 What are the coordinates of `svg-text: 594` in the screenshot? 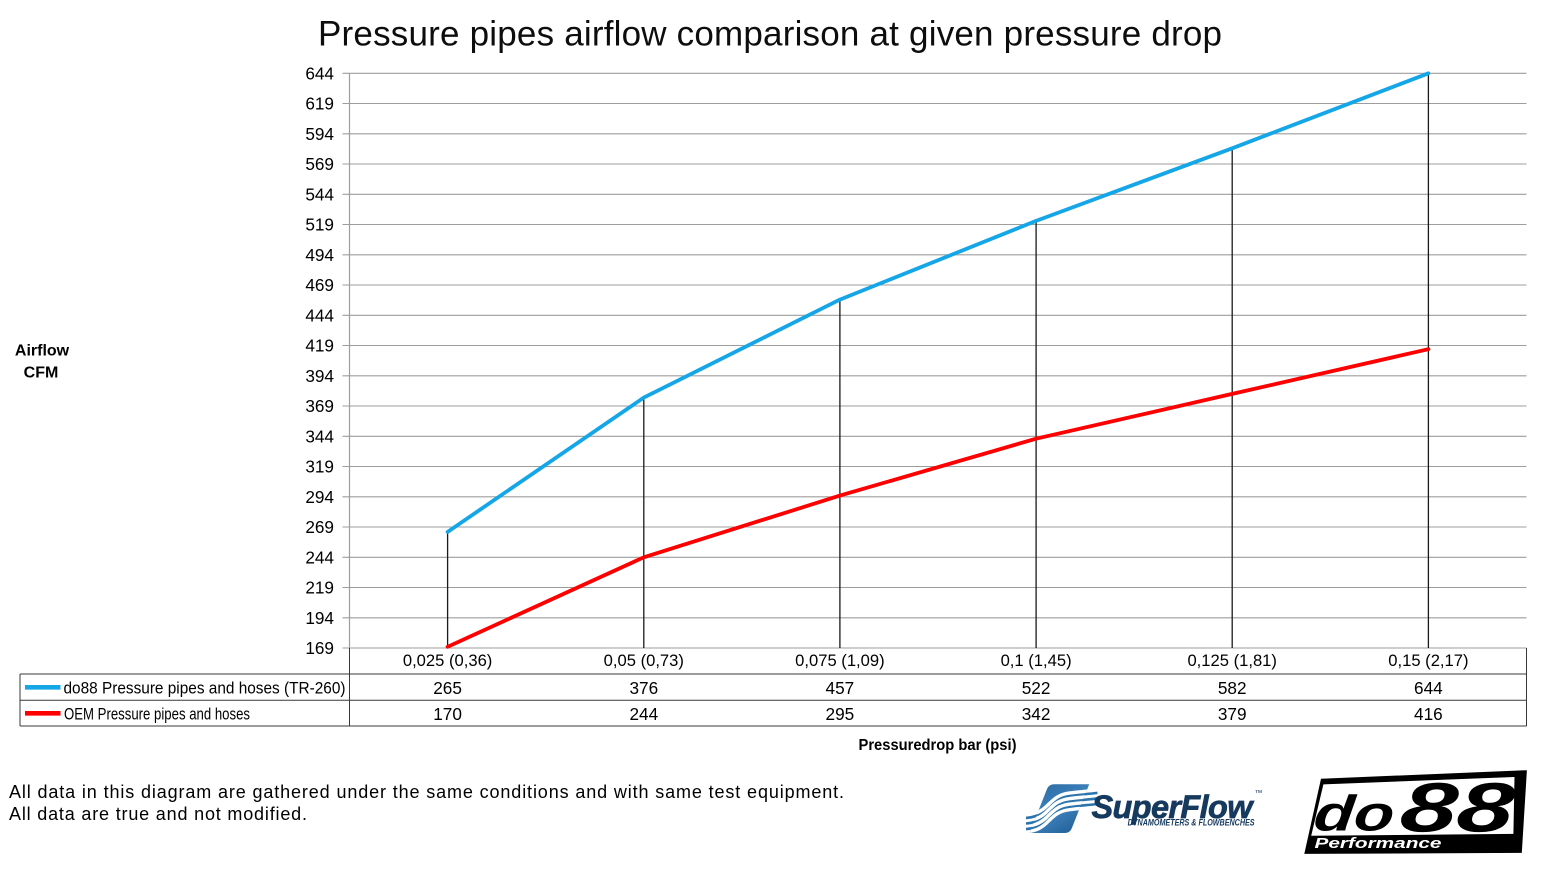 It's located at (319, 134).